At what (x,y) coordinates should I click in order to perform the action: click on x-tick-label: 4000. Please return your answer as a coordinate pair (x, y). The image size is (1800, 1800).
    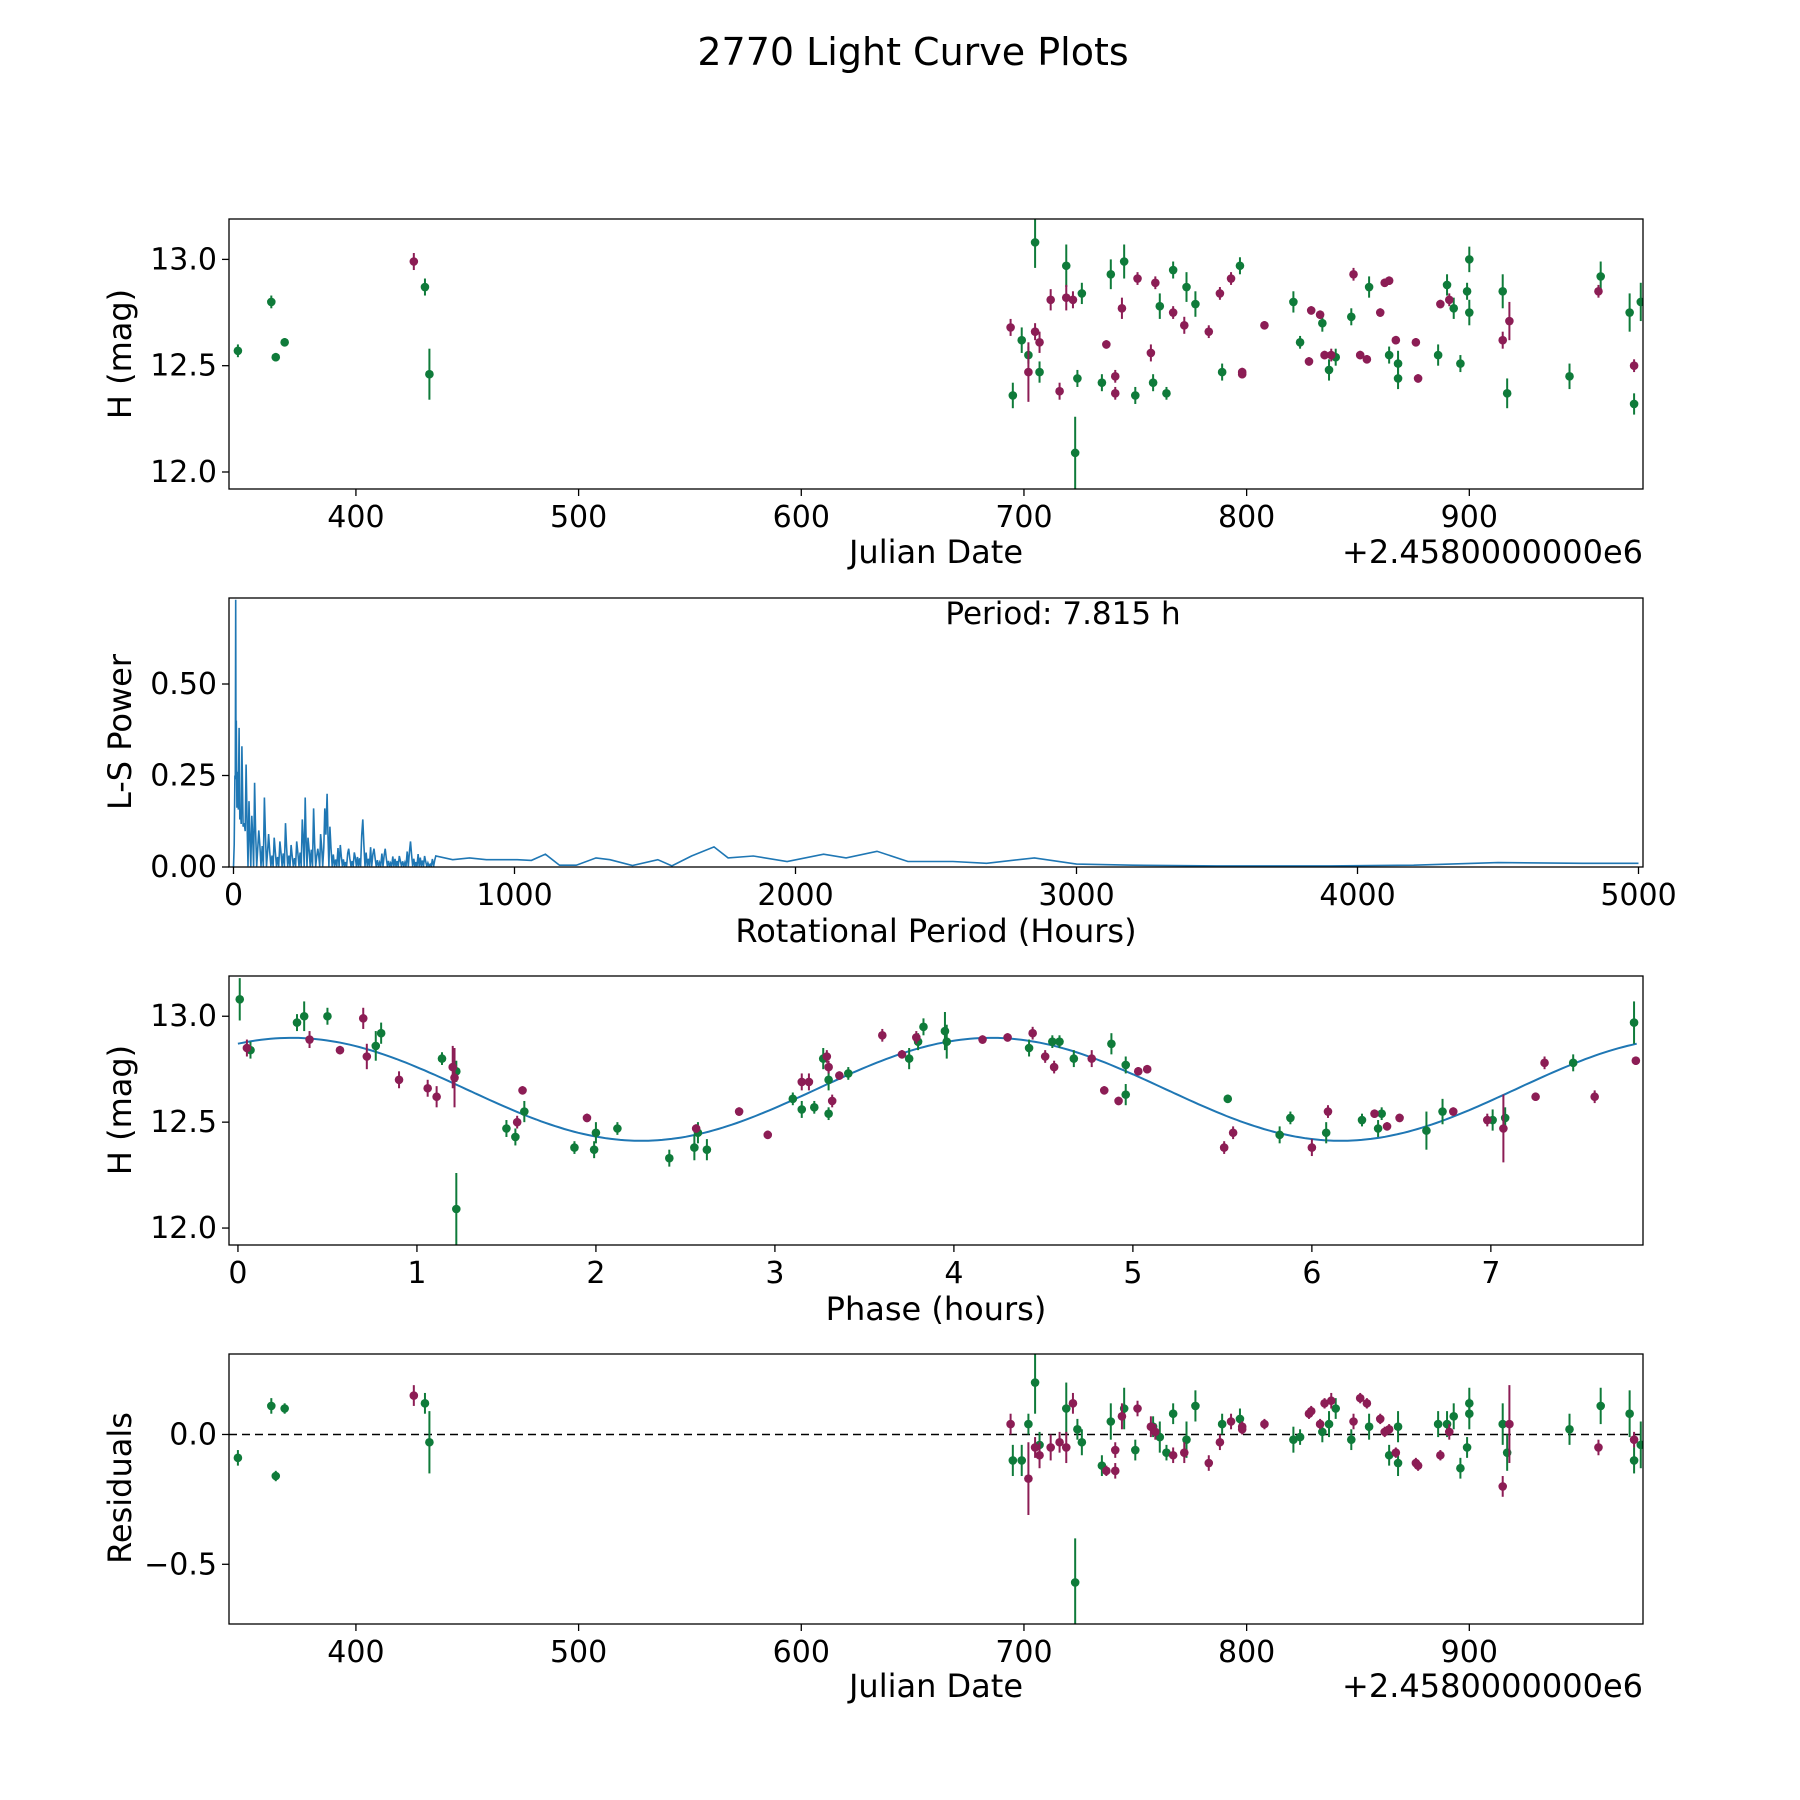
    Looking at the image, I should click on (1357, 895).